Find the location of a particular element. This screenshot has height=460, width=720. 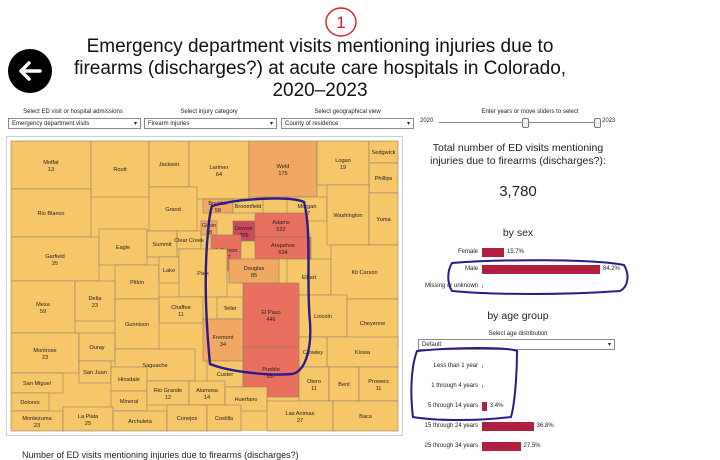

county-rio-blanco is located at coordinates (51, 213).